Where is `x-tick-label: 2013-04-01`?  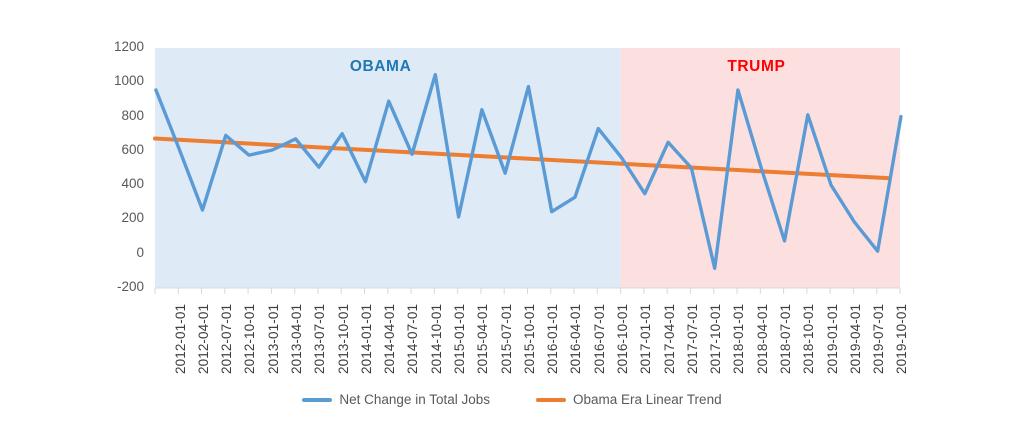
x-tick-label: 2013-04-01 is located at coordinates (297, 338).